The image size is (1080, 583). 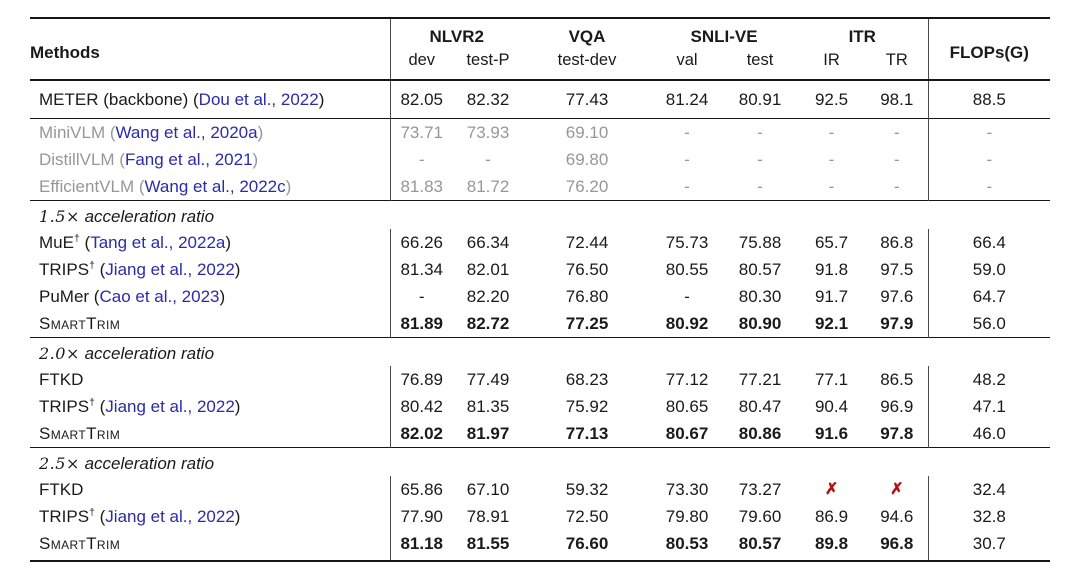 What do you see at coordinates (488, 433) in the screenshot?
I see `metric-cell: 81.97` at bounding box center [488, 433].